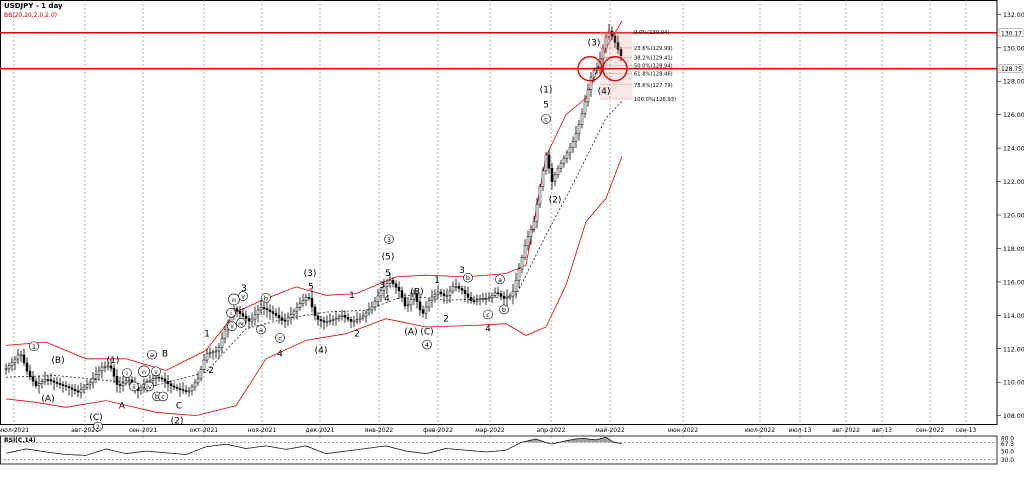 The height and width of the screenshot is (479, 1024). Describe the element at coordinates (610, 430) in the screenshot. I see `x-tick-label: май-2022` at that location.